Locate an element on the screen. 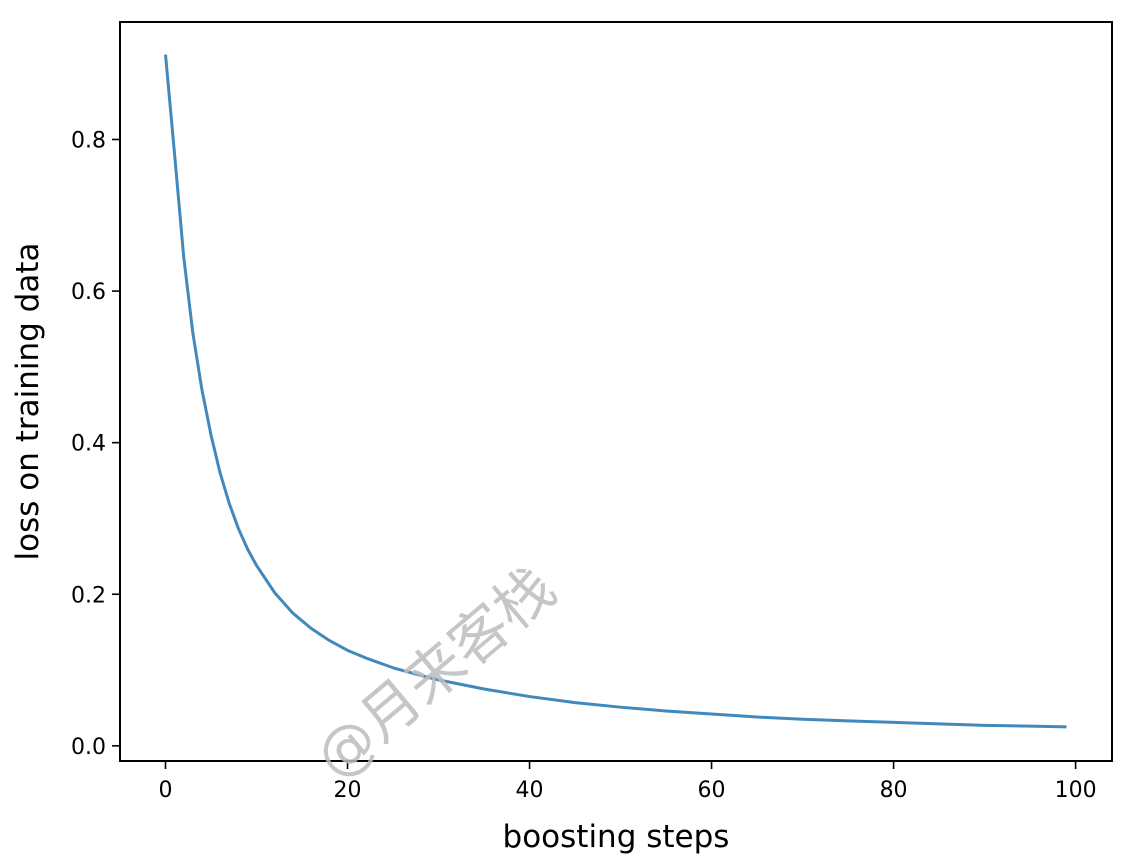 Image resolution: width=1126 pixels, height=864 pixels. y-tick-label: 0.4 is located at coordinates (88, 444).